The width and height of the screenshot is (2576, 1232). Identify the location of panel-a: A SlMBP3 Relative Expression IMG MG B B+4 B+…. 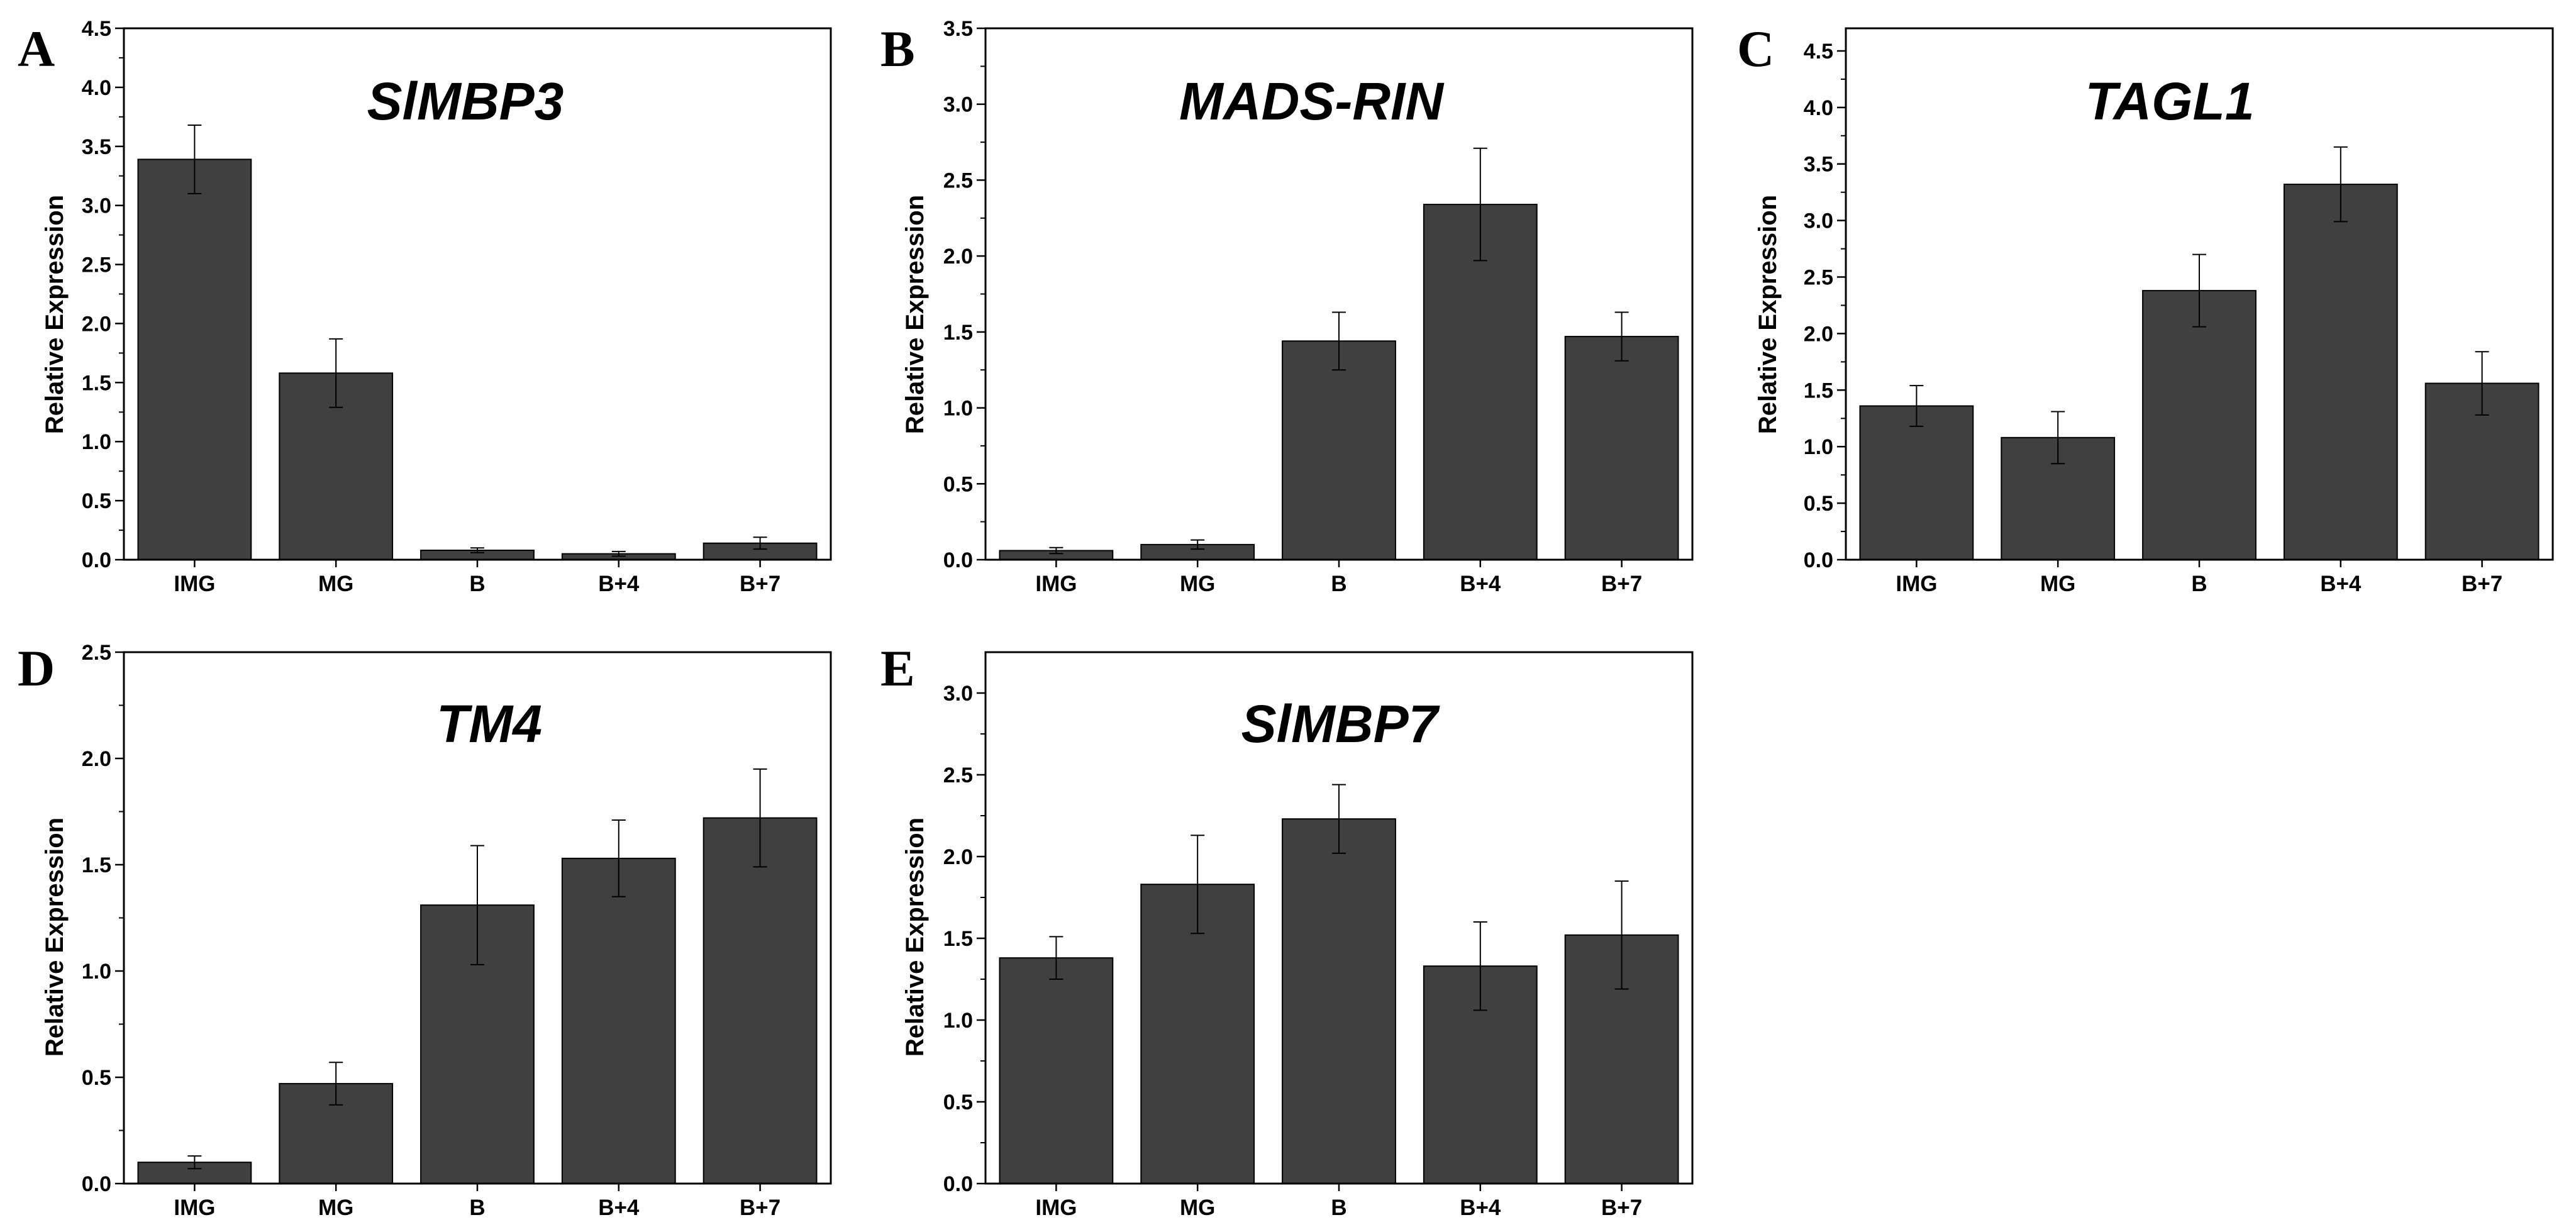
(425, 306).